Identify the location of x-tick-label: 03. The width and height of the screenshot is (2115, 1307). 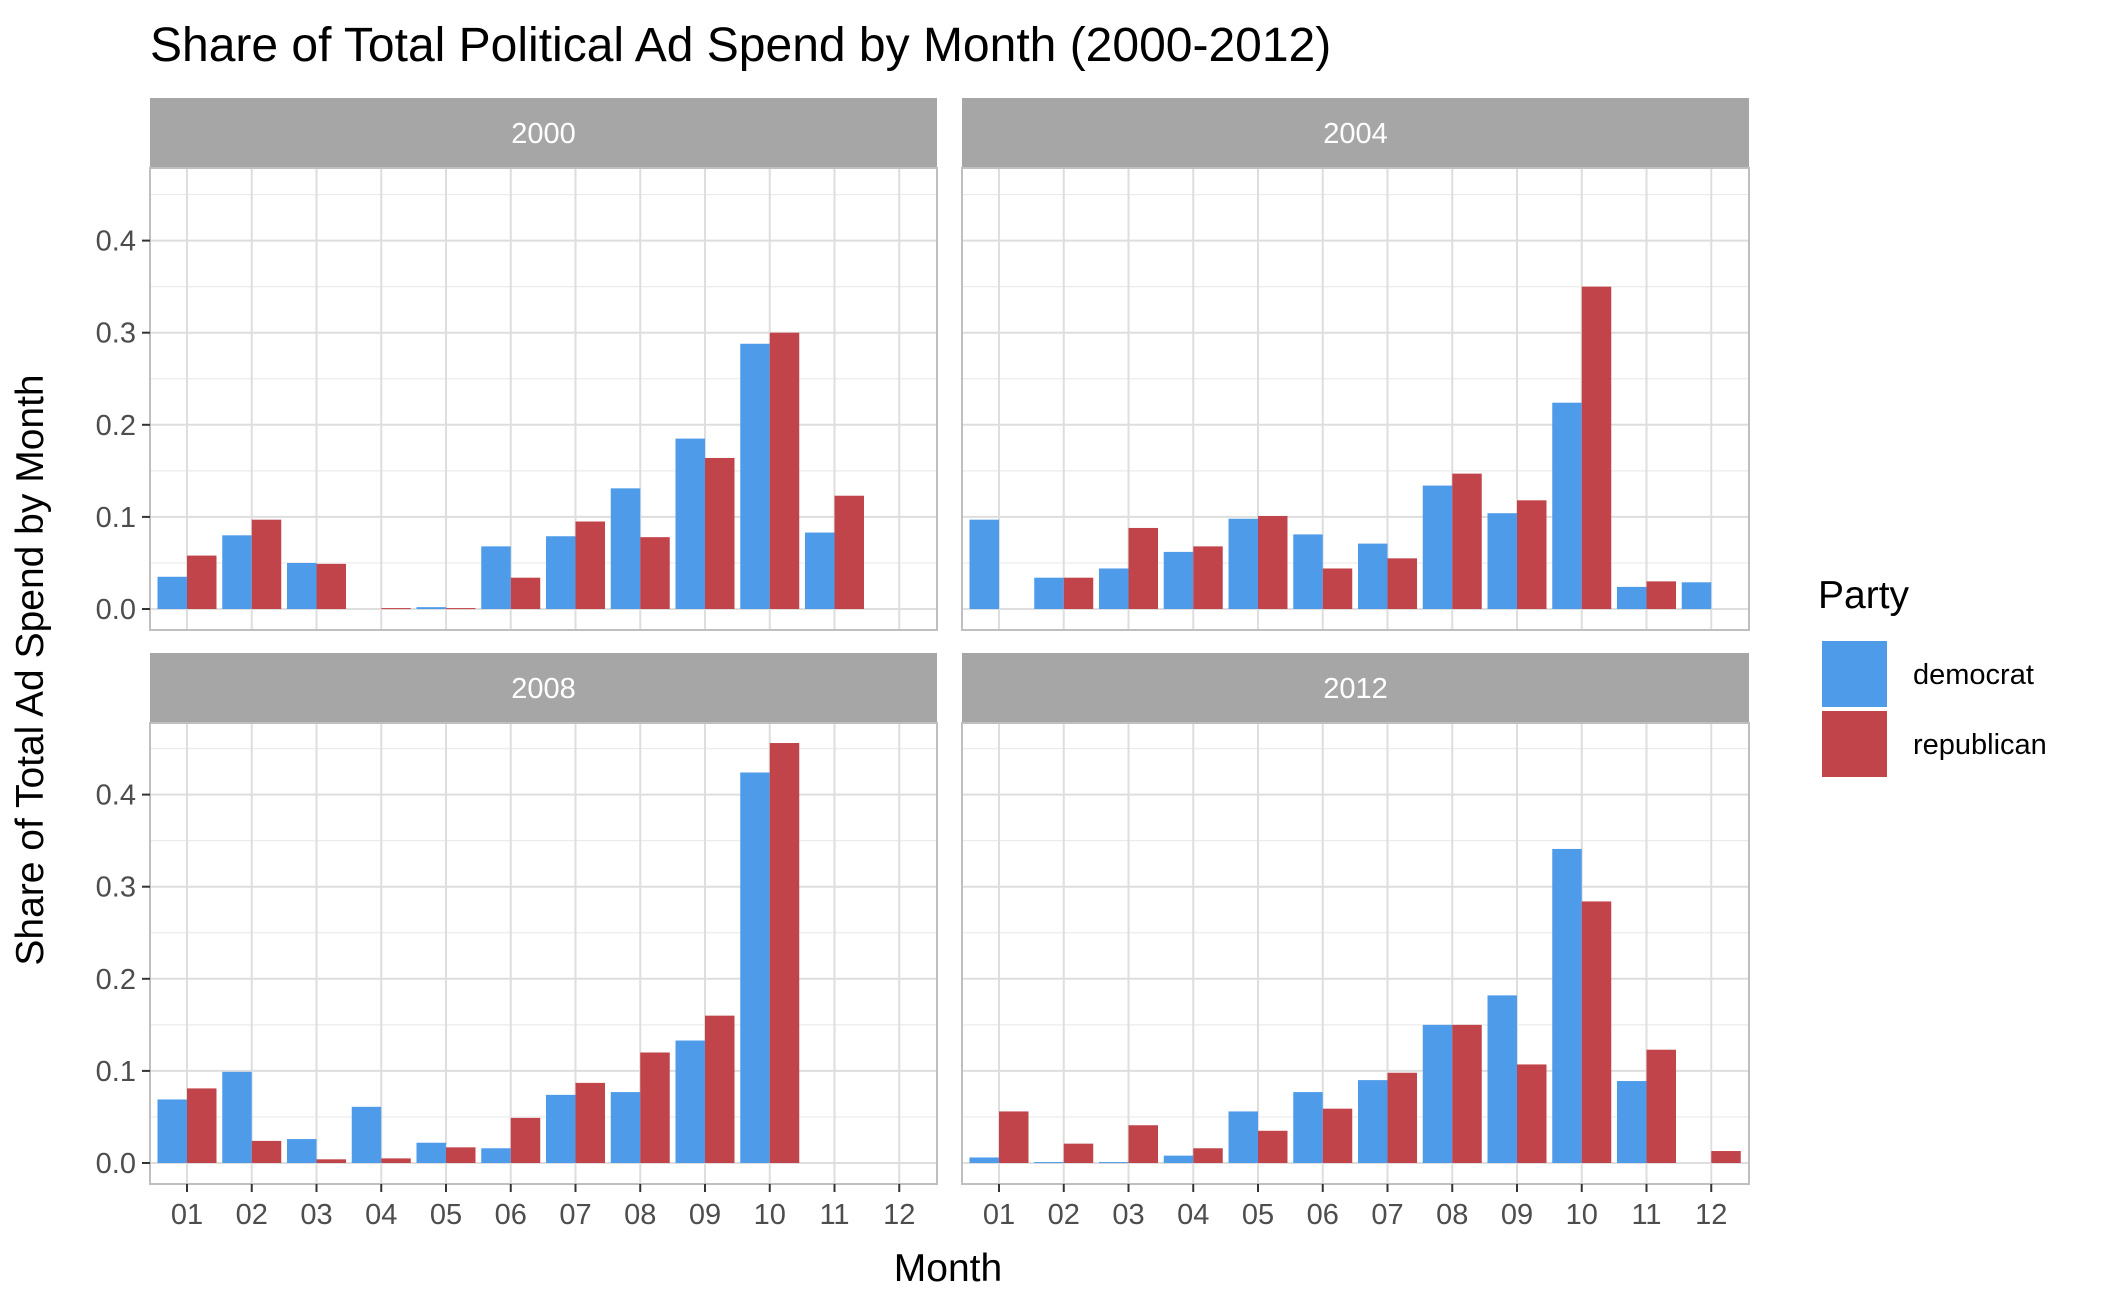
(1128, 1215).